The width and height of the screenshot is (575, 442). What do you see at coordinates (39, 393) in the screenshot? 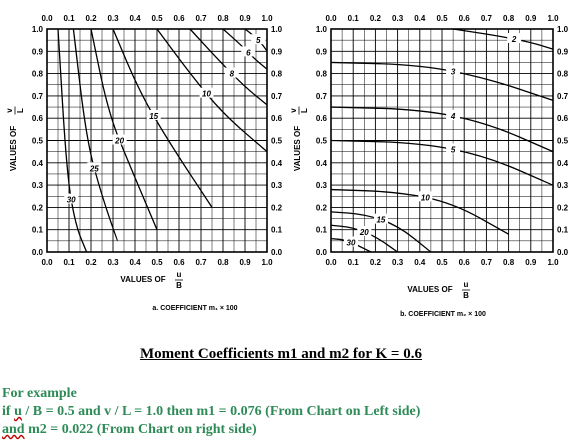
I see `example-line-1: For example` at bounding box center [39, 393].